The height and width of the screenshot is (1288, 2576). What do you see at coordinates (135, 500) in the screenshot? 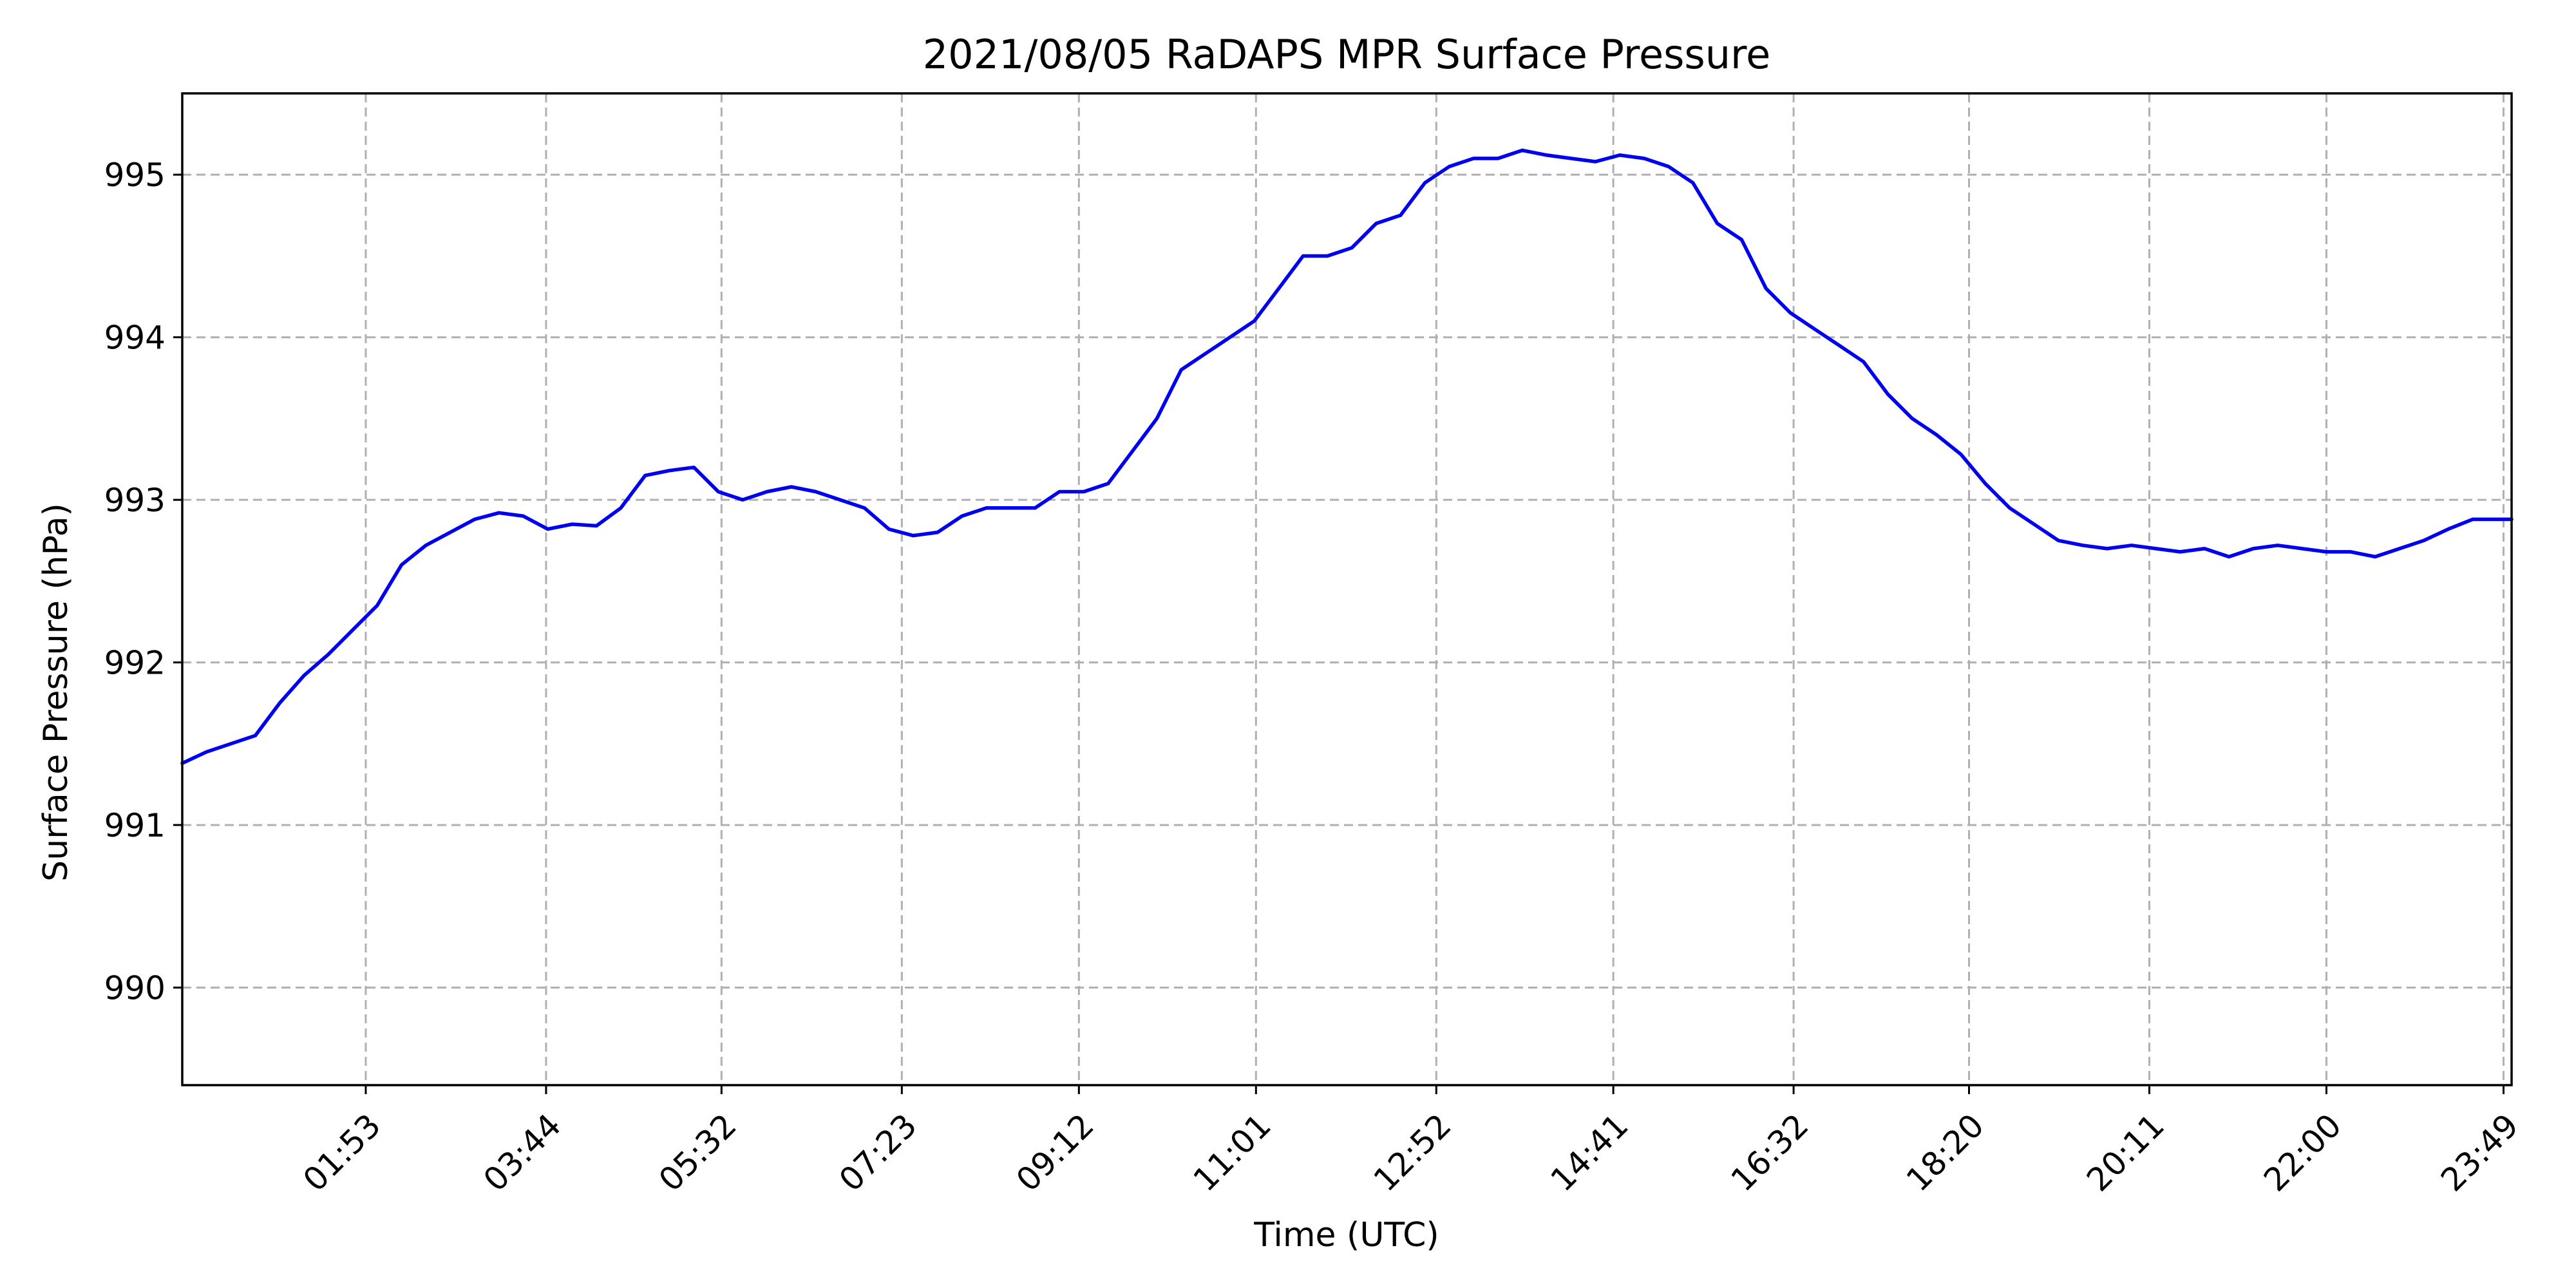
I see `y-tick-label: 993` at bounding box center [135, 500].